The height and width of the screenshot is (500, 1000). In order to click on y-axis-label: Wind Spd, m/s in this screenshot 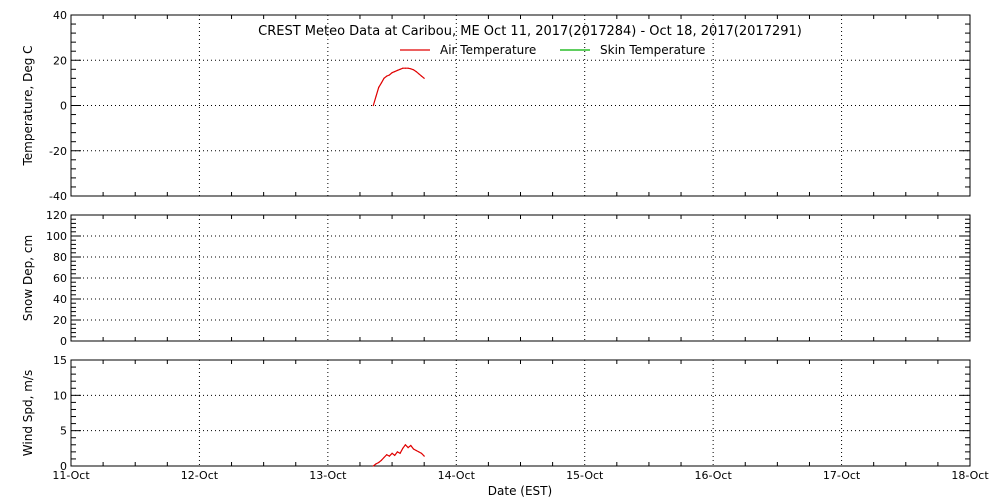, I will do `click(28, 413)`.